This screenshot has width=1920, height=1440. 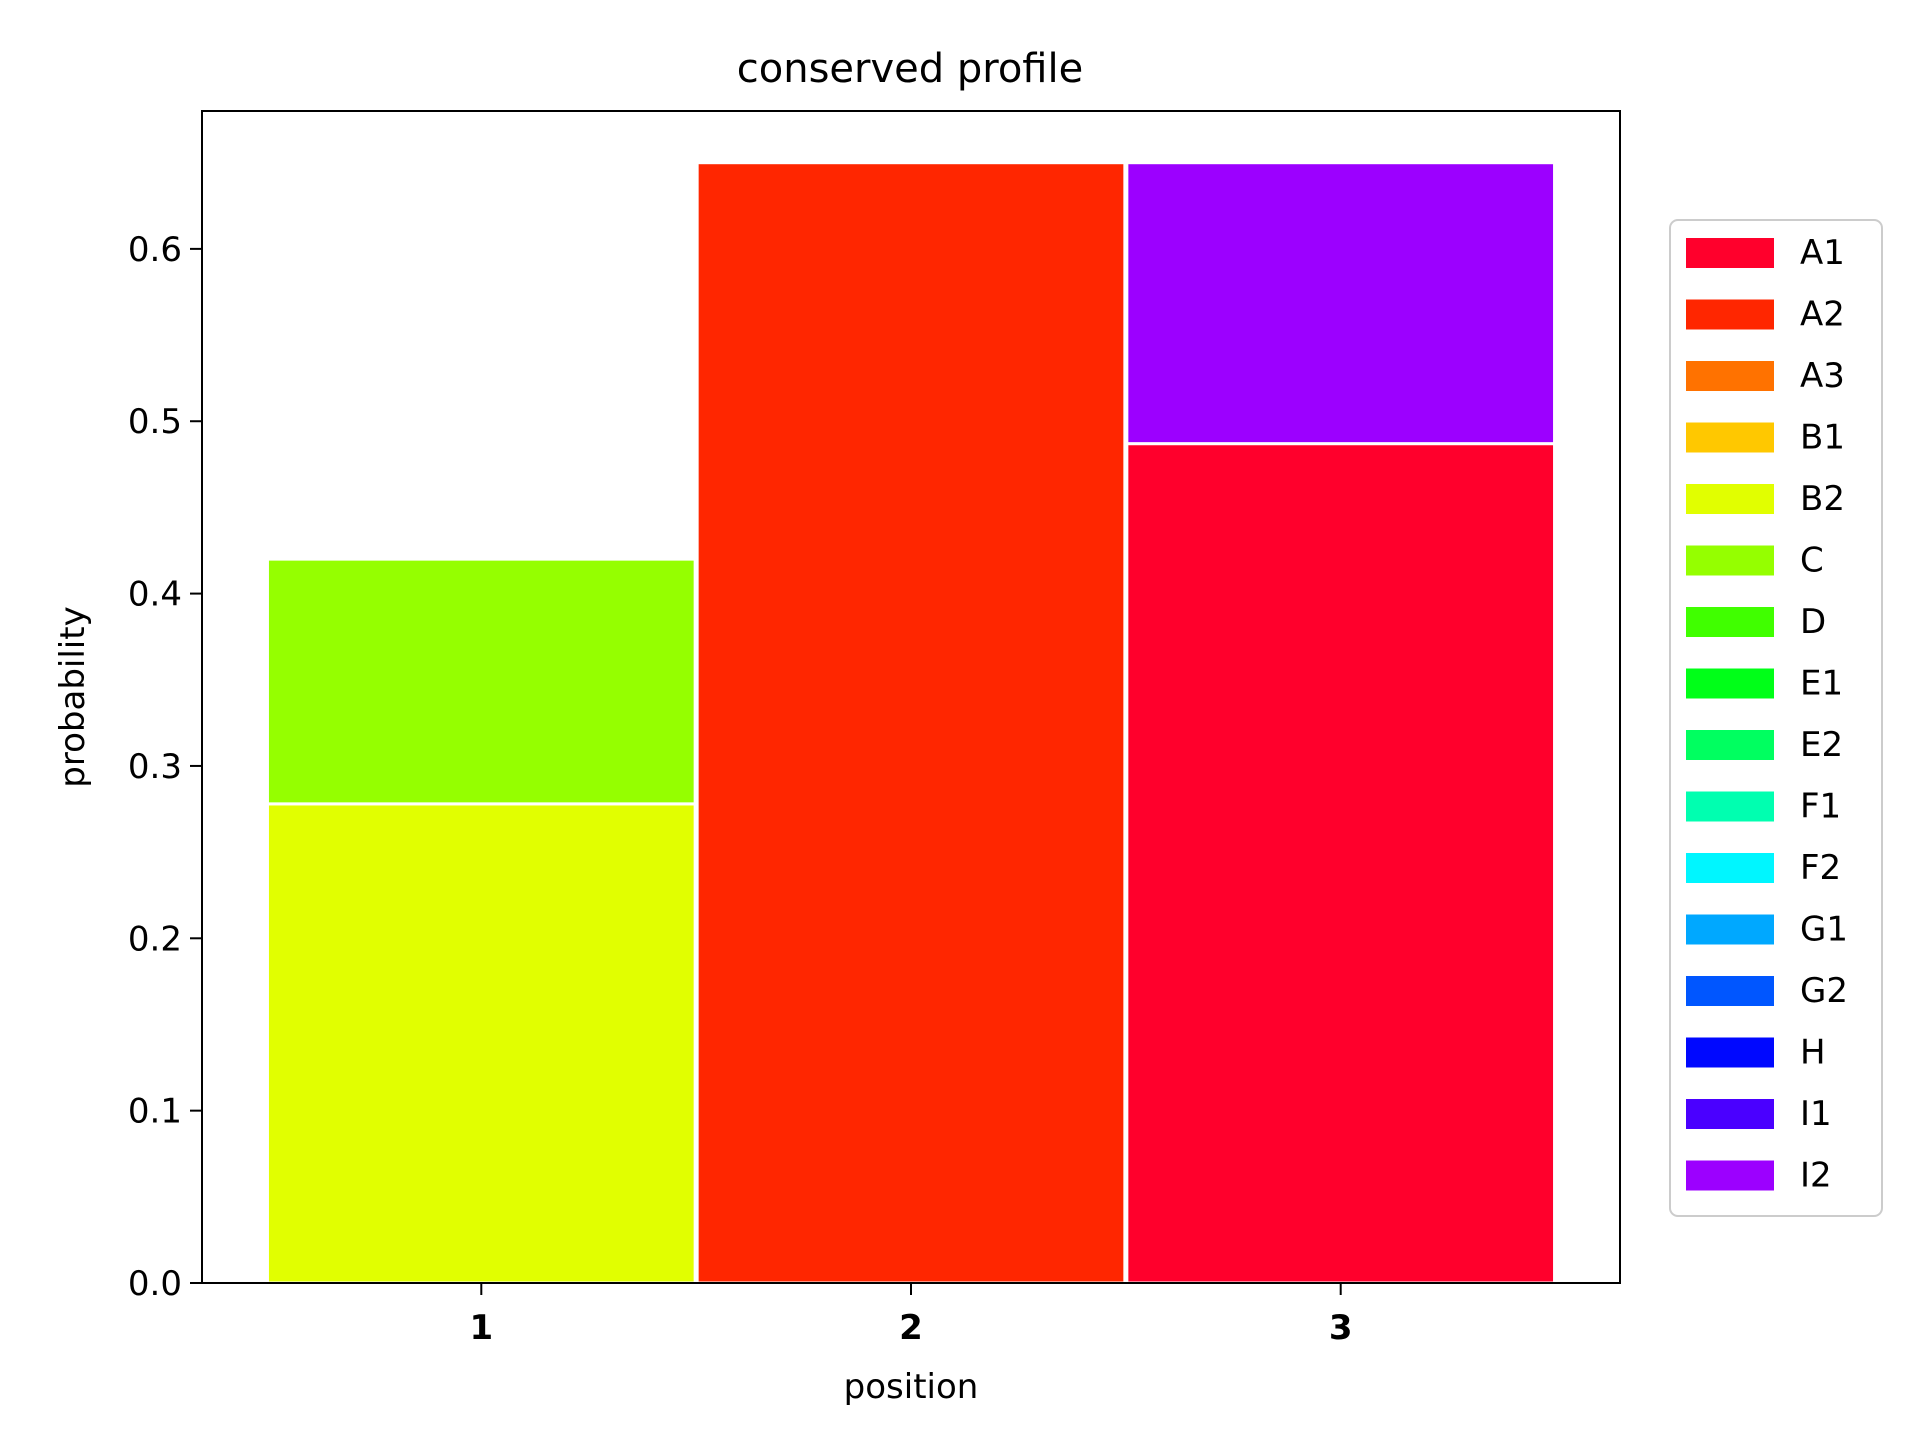 I want to click on legend-label-A3: A3, so click(x=1822, y=376).